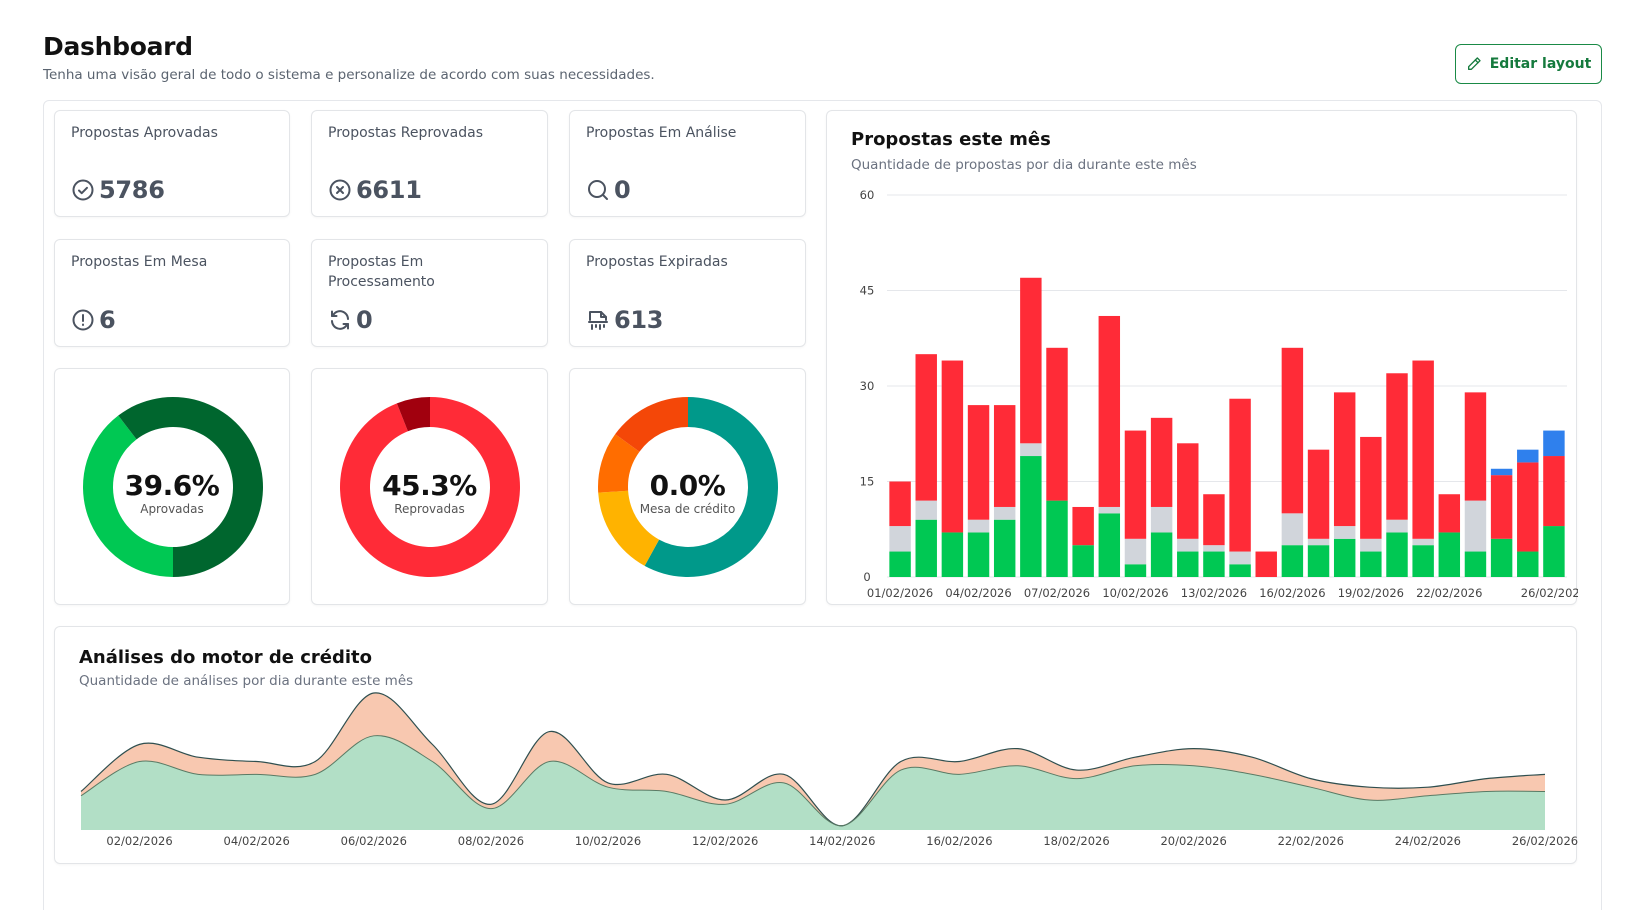  Describe the element at coordinates (172, 163) in the screenshot. I see `stat-card-approved: Propostas Aprovadas 5786` at that location.